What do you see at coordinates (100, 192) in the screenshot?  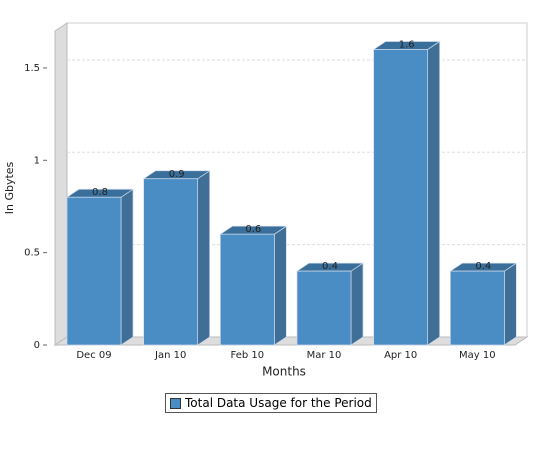 I see `data-label: 0.8` at bounding box center [100, 192].